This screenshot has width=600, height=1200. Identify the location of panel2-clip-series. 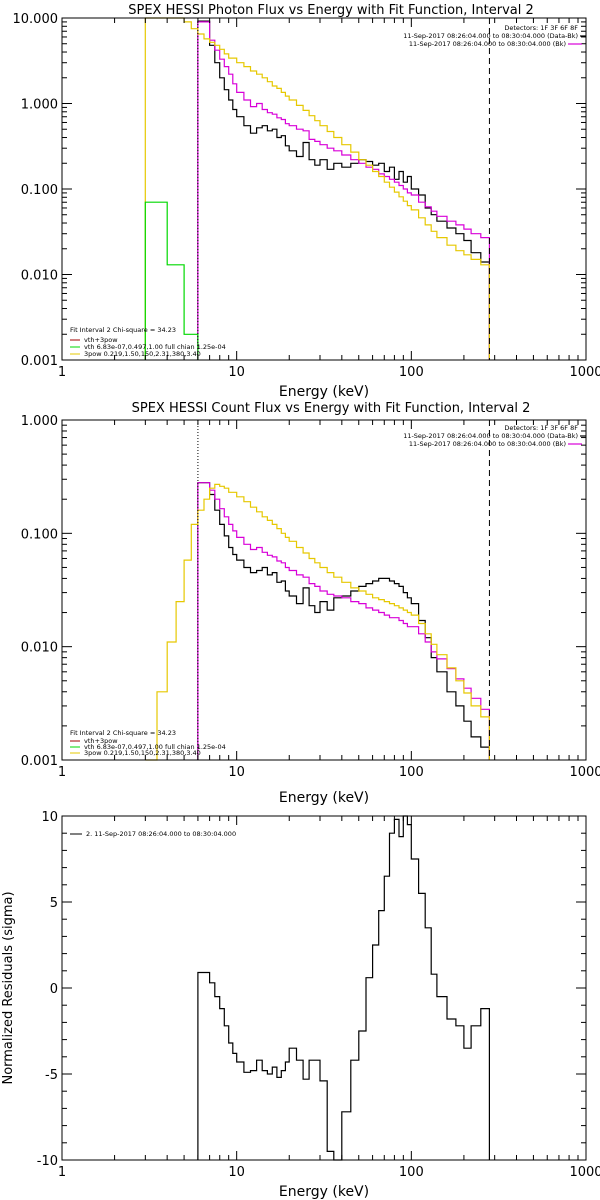
(317, 621).